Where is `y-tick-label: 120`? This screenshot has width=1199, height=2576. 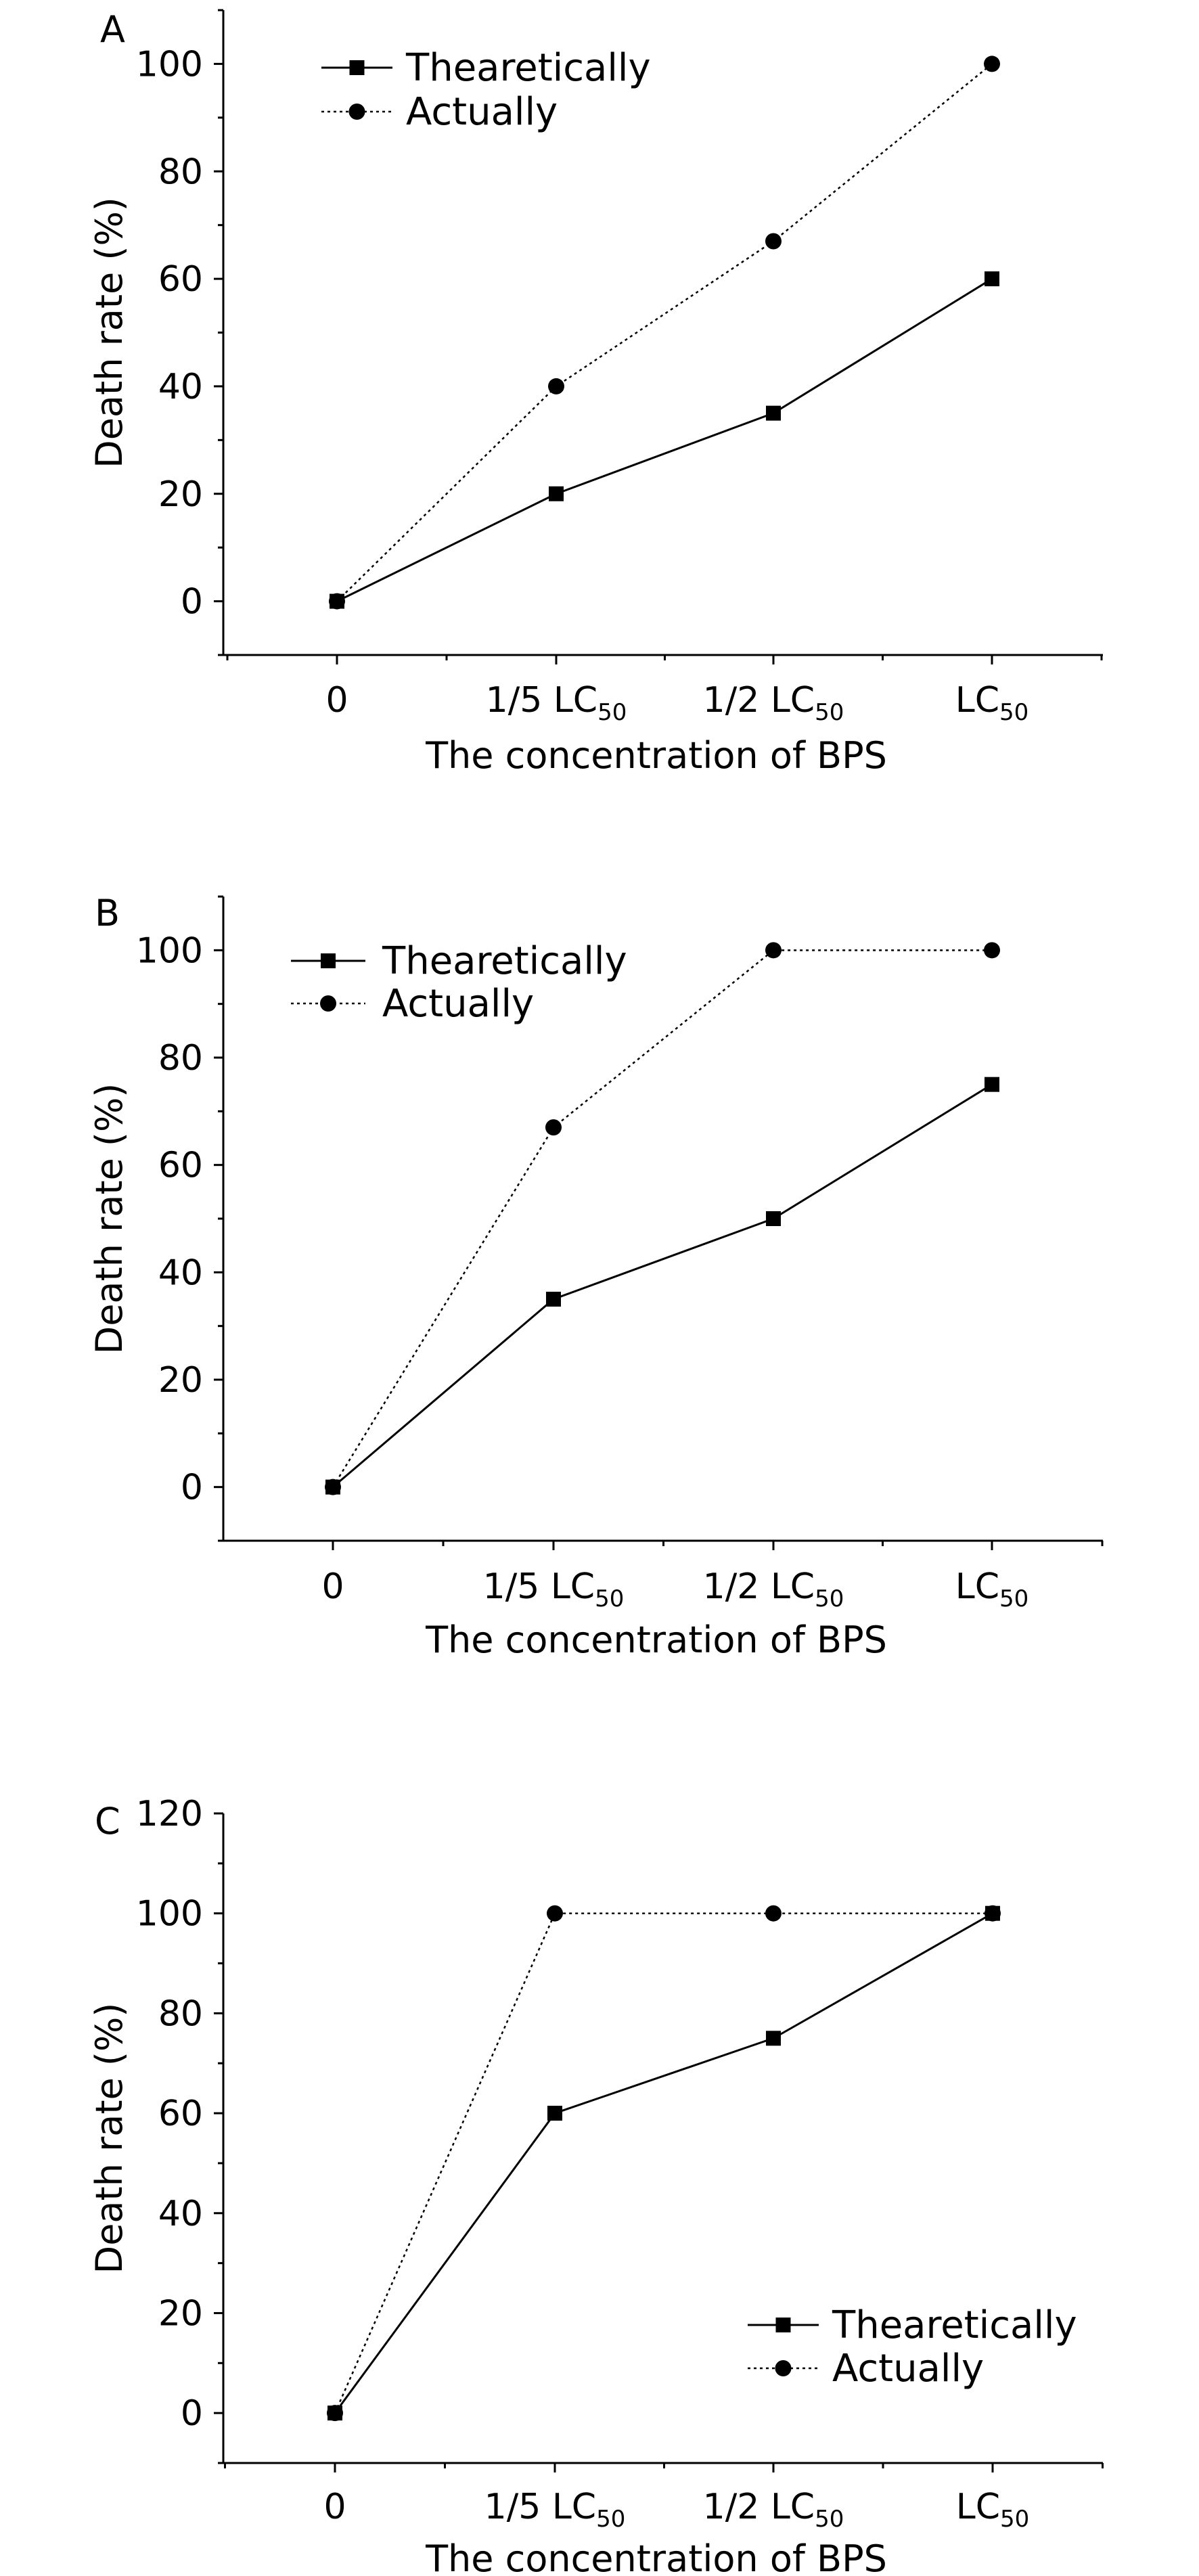 y-tick-label: 120 is located at coordinates (169, 1814).